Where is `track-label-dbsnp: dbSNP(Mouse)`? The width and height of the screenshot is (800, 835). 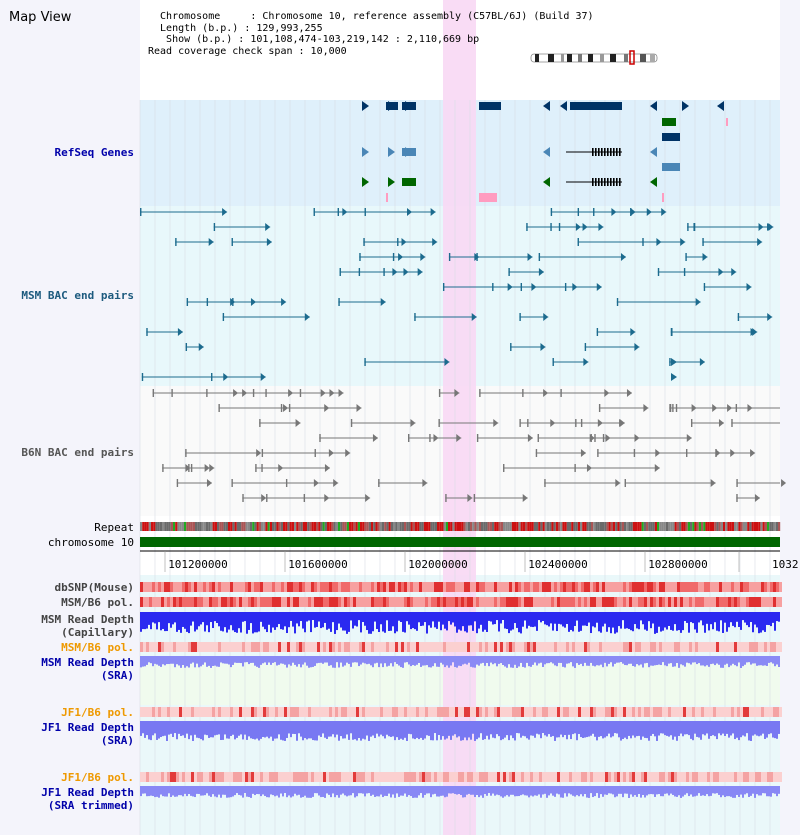 track-label-dbsnp: dbSNP(Mouse) is located at coordinates (94, 587).